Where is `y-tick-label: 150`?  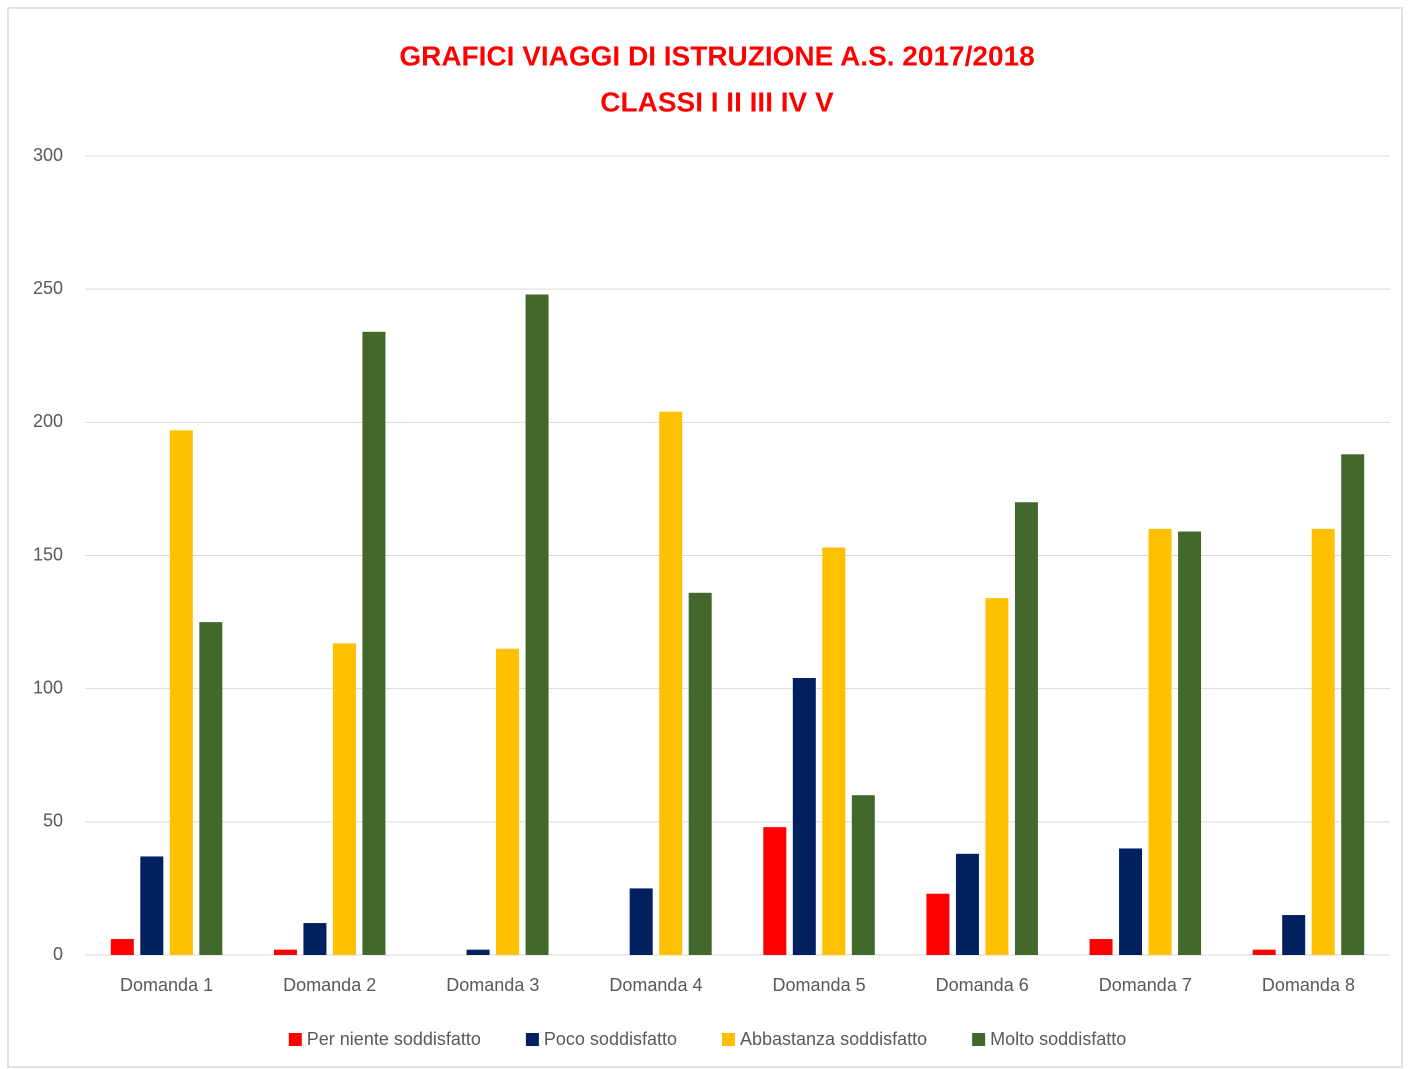 y-tick-label: 150 is located at coordinates (48, 554).